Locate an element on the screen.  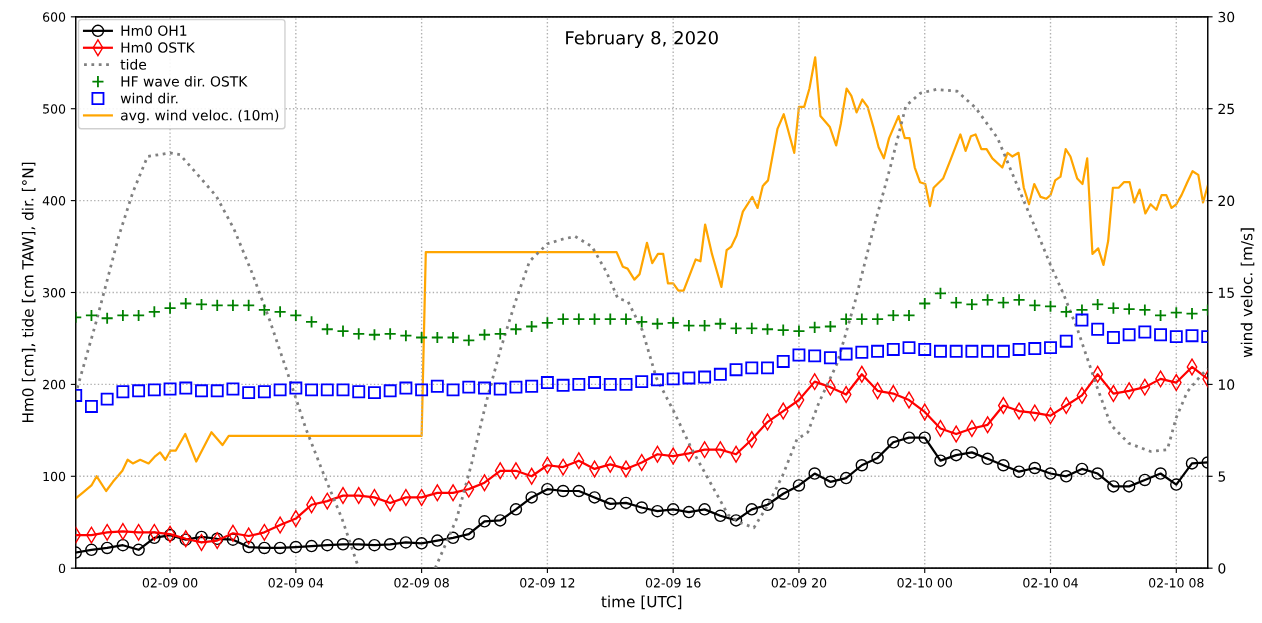
x-tick-label: 02-09 12 is located at coordinates (547, 583).